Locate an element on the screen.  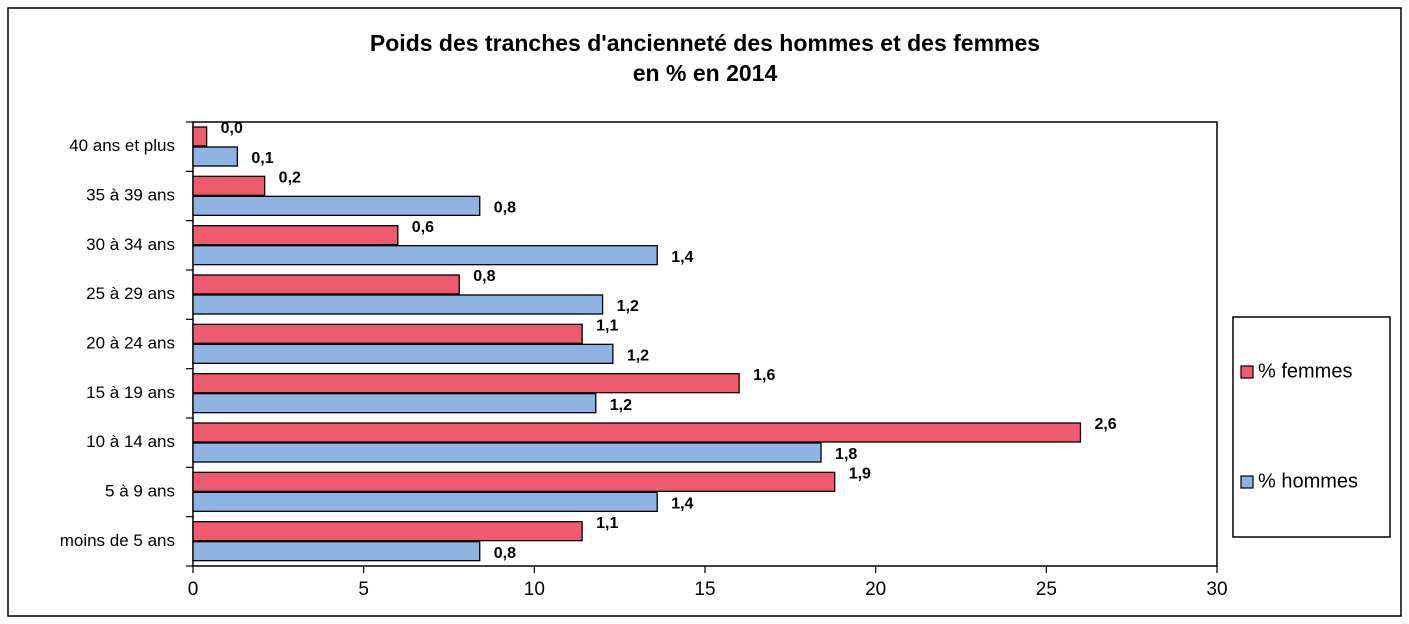
x-tick-label: 5 is located at coordinates (363, 589).